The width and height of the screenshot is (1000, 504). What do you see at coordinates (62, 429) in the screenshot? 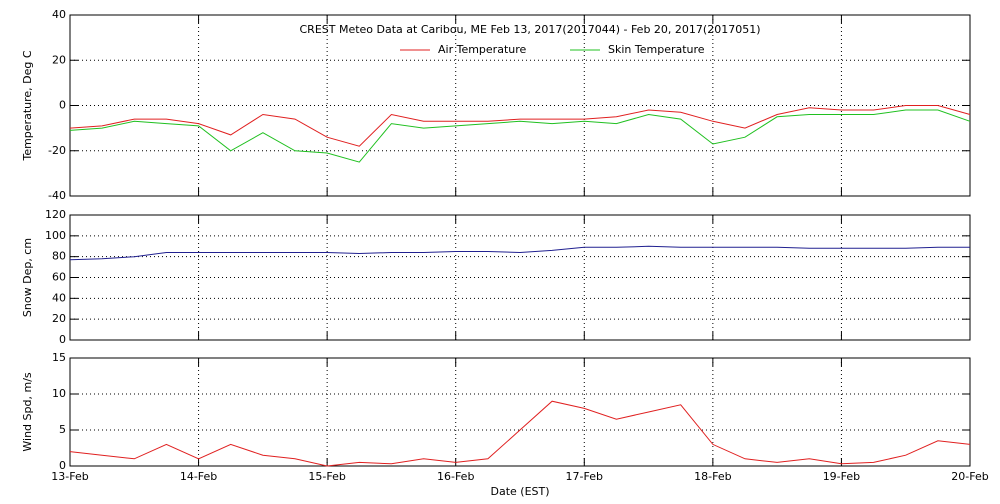
I see `y-tick-label: 5` at bounding box center [62, 429].